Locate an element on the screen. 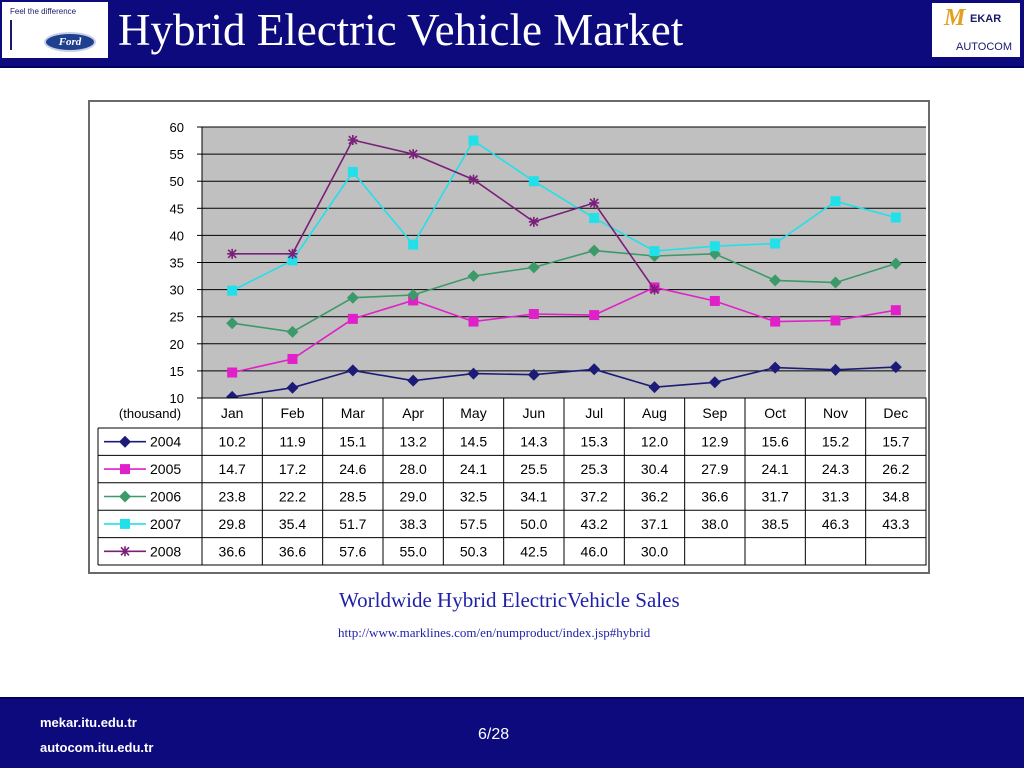  table-cell-2004: 12.0 is located at coordinates (654, 442).